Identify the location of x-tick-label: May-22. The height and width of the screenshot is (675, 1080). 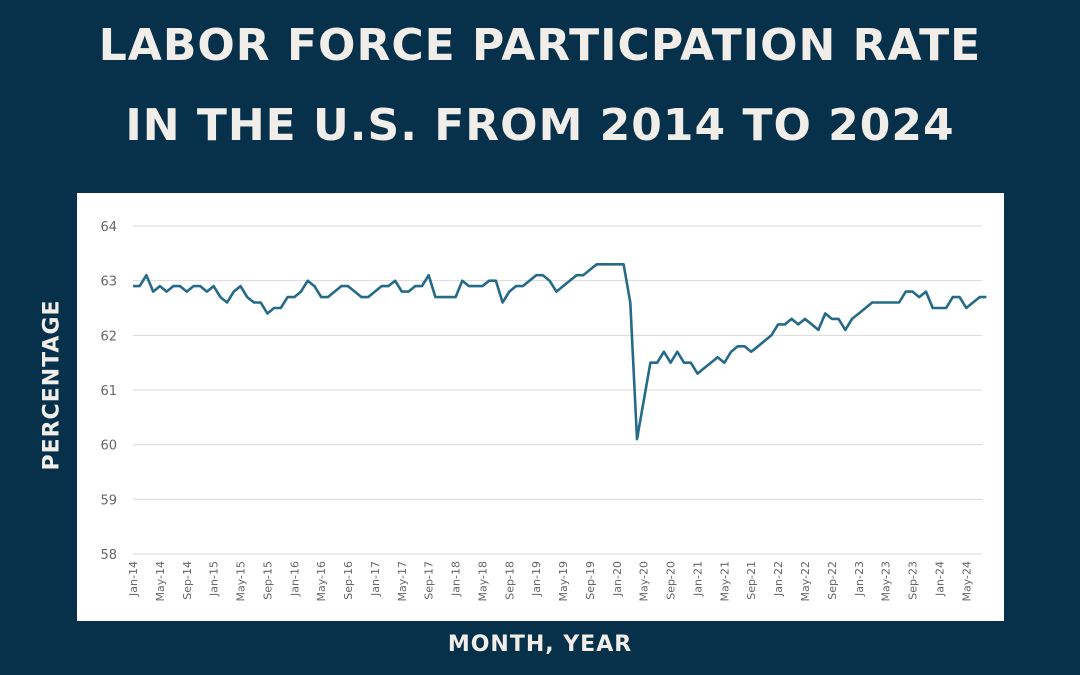
(805, 581).